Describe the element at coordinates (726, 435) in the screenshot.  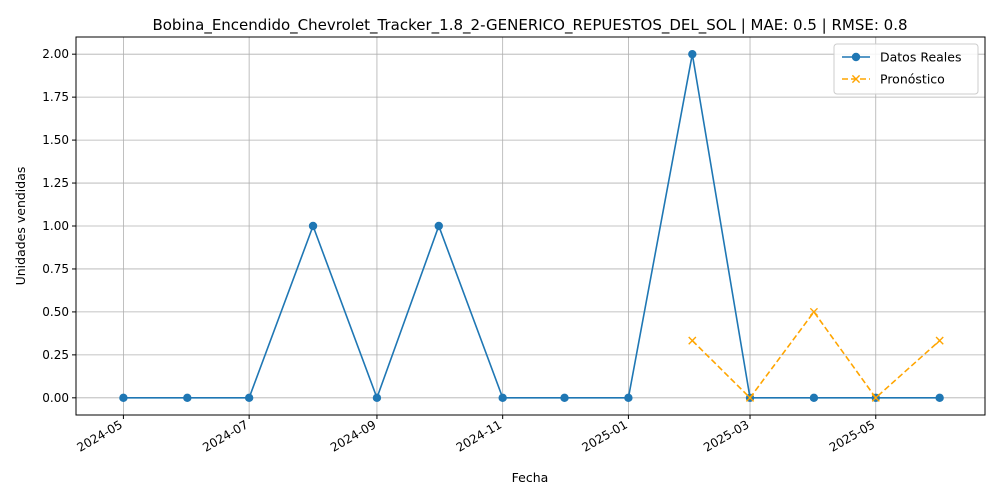
I see `x-tick-label: 2025-03` at that location.